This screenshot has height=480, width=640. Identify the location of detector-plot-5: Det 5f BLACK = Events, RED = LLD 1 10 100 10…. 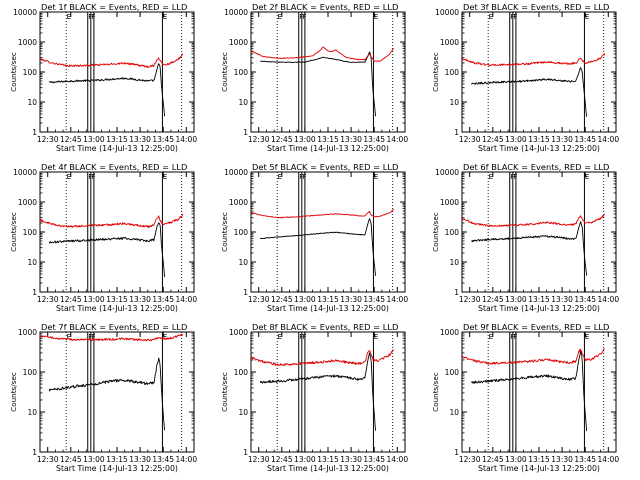
(314, 237).